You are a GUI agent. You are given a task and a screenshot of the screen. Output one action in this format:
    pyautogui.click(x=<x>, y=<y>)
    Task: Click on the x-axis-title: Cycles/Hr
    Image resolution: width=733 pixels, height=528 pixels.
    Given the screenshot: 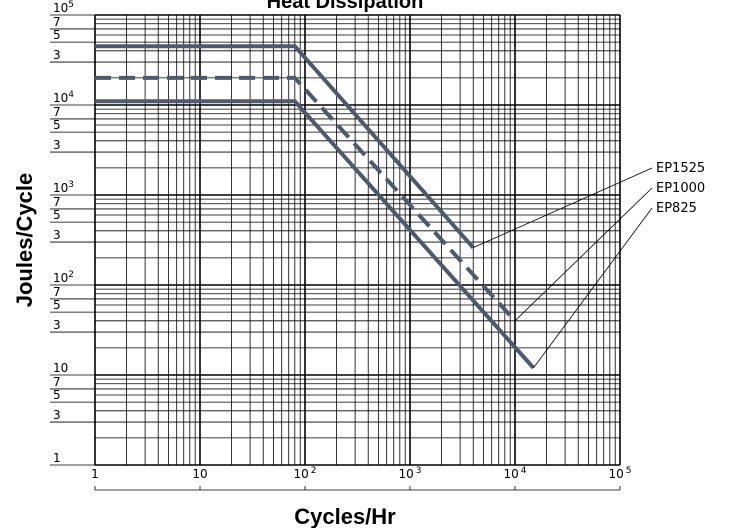 What is the action you would take?
    pyautogui.click(x=345, y=516)
    